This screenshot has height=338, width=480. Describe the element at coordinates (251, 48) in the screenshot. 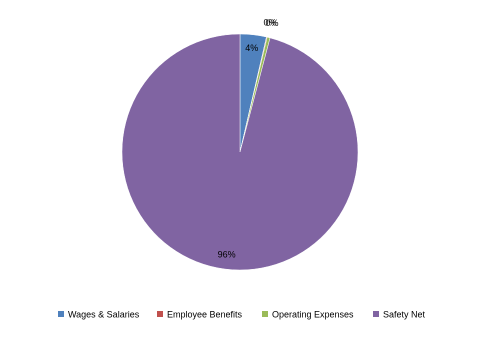

I see `data-label: 4%` at that location.